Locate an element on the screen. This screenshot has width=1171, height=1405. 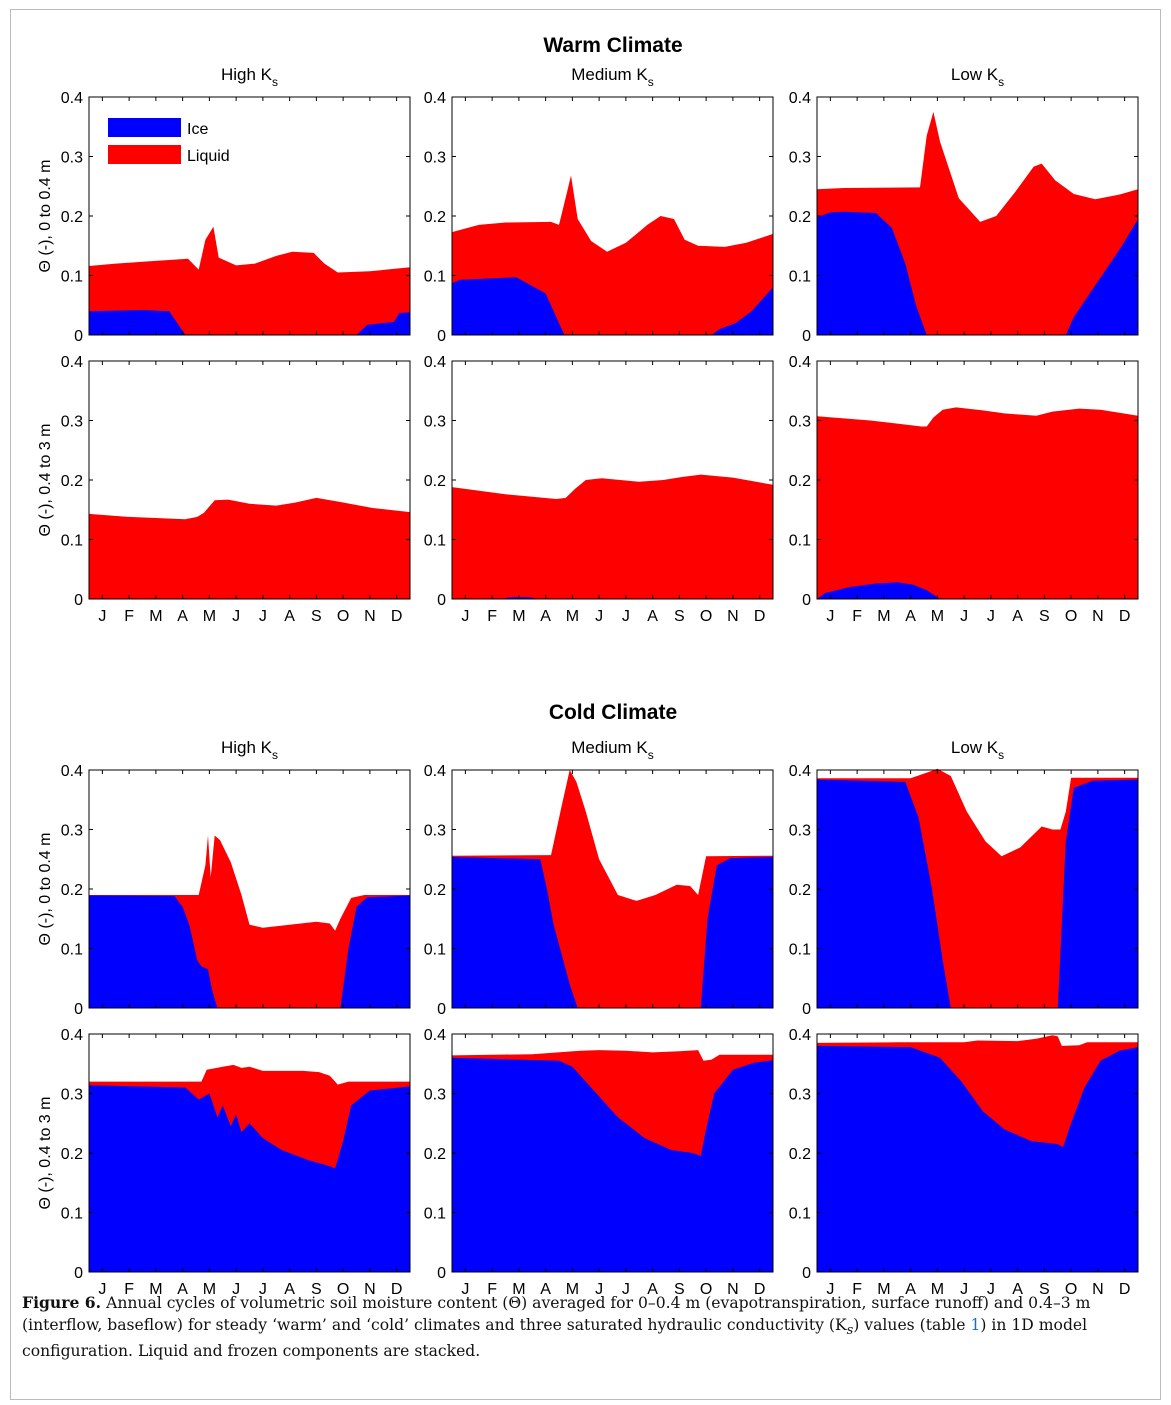
column-title: Low Ks is located at coordinates (977, 77).